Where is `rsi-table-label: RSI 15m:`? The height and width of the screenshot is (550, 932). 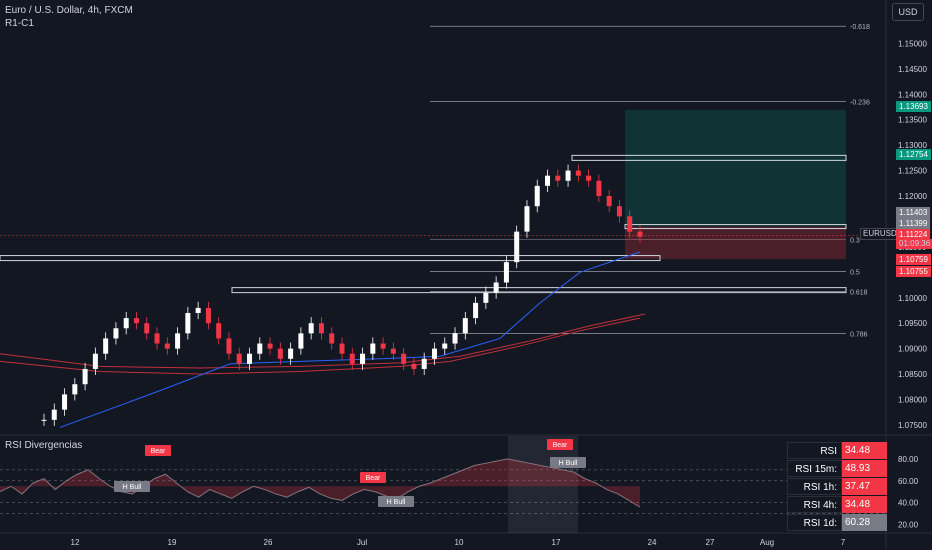
rsi-table-label: RSI 15m: is located at coordinates (814, 468).